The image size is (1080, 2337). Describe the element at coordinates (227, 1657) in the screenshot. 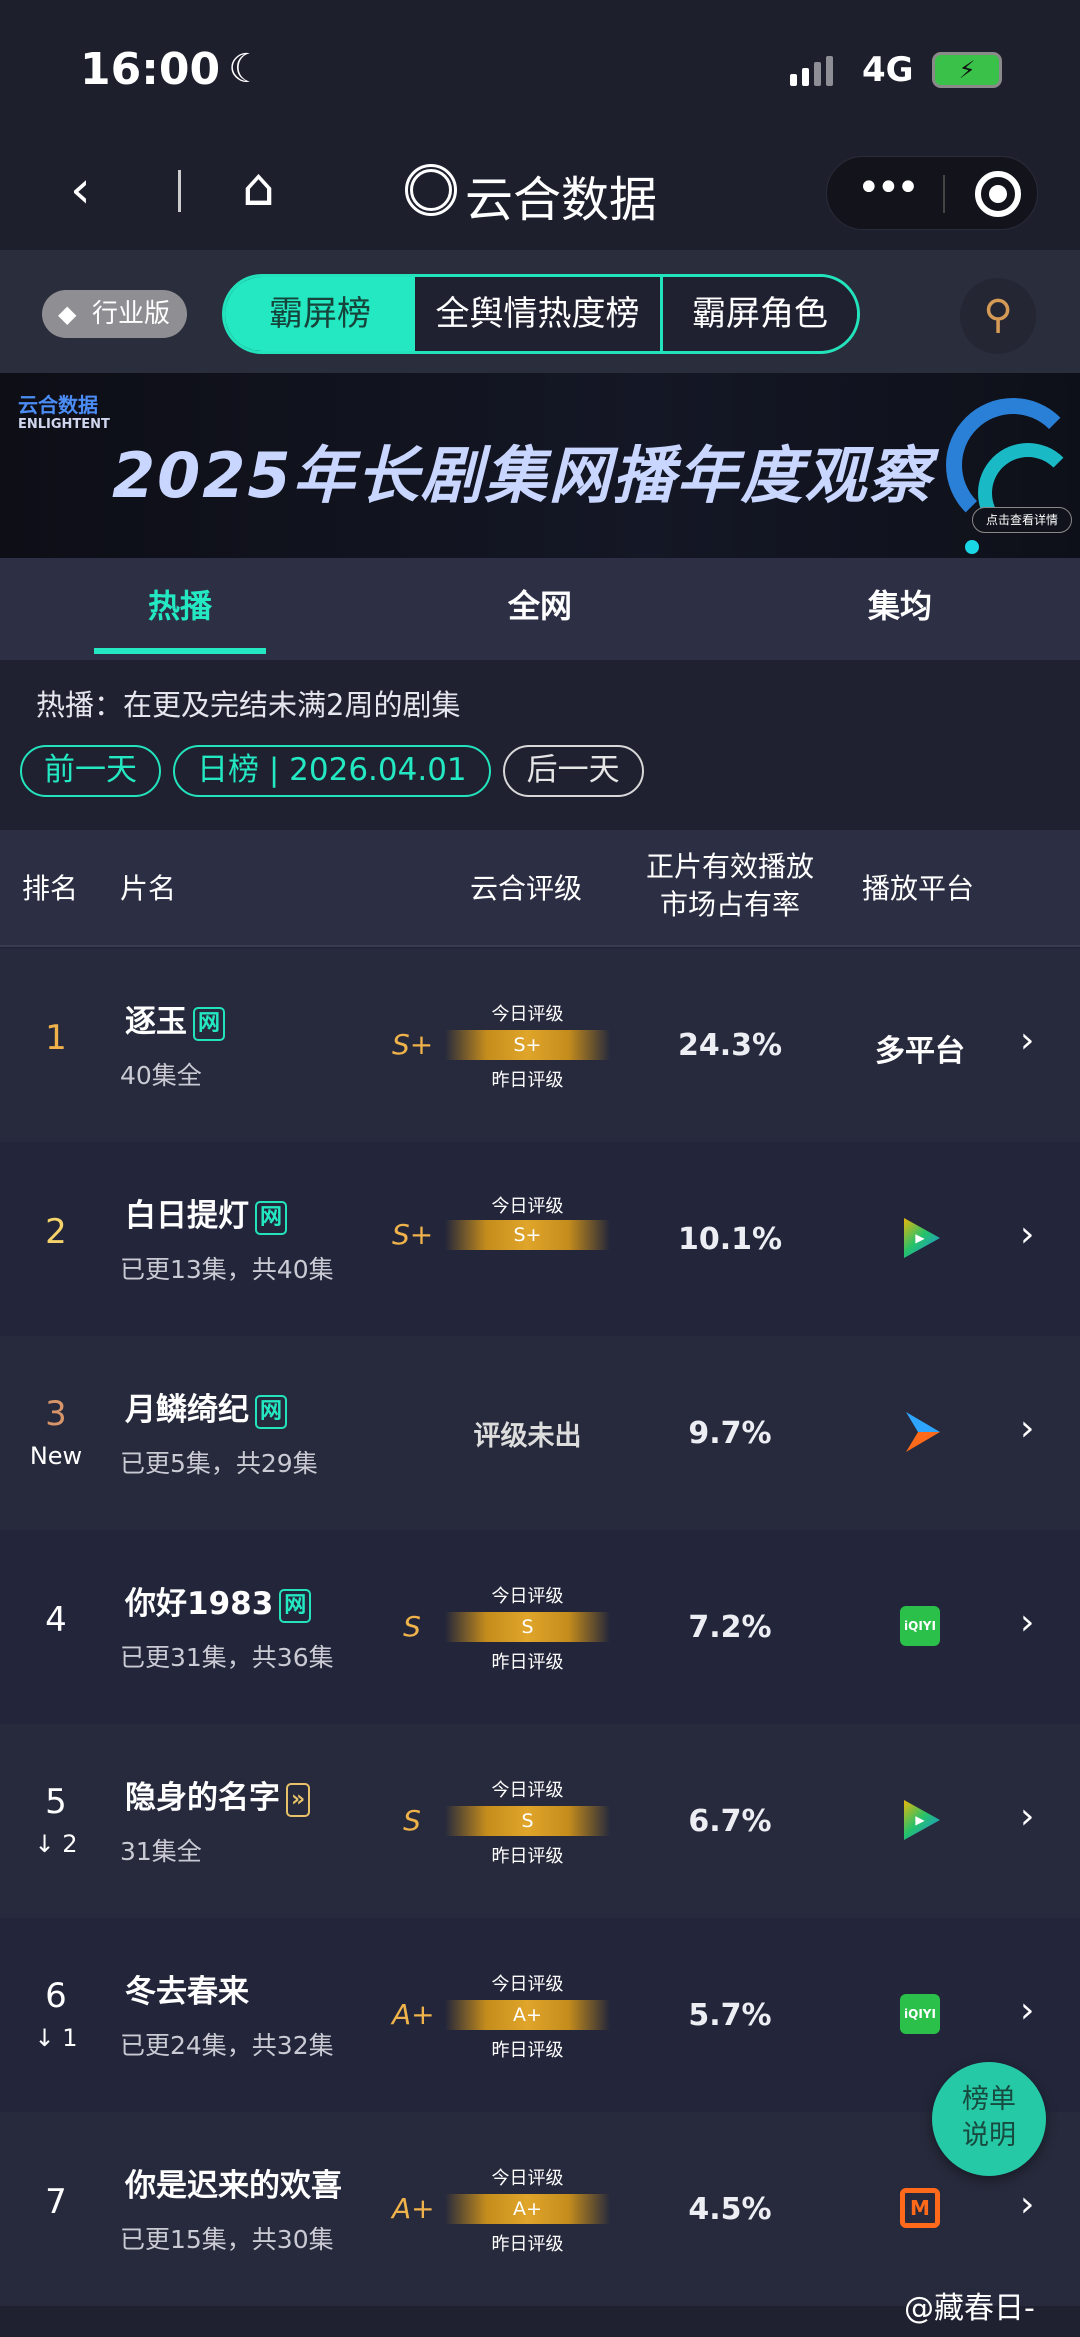

I see `episode-info: 已更31集，共36集` at that location.